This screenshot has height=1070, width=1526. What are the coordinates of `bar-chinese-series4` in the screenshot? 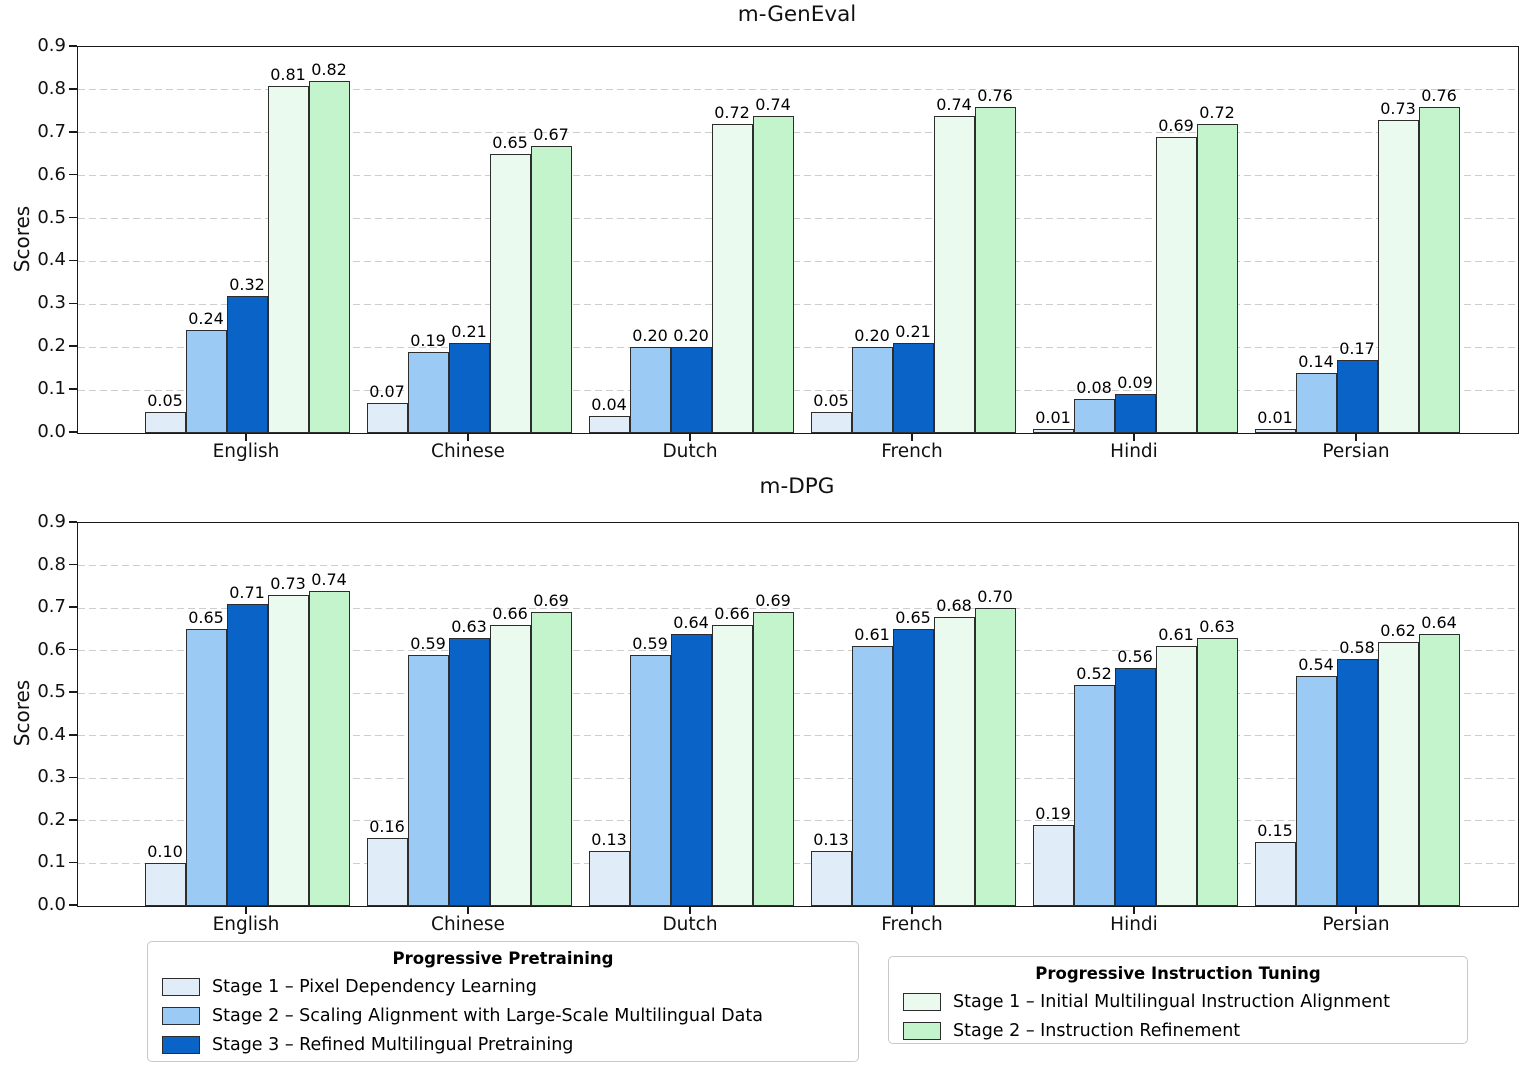 It's located at (510, 293).